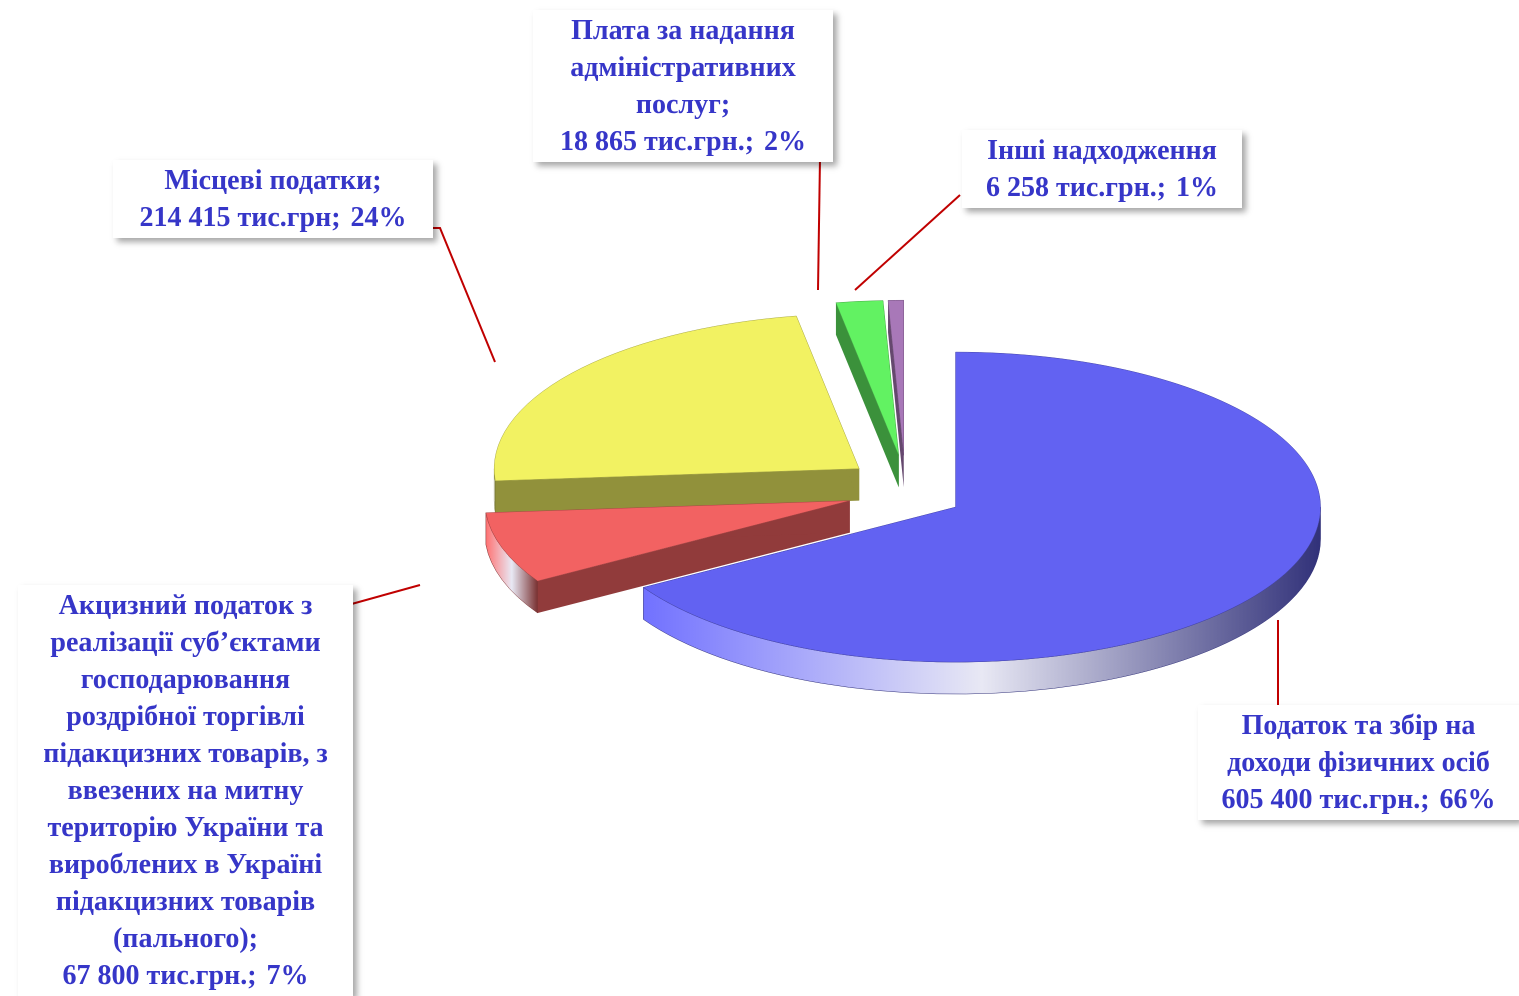 The width and height of the screenshot is (1519, 996). I want to click on percent-label: 7%, so click(287, 975).